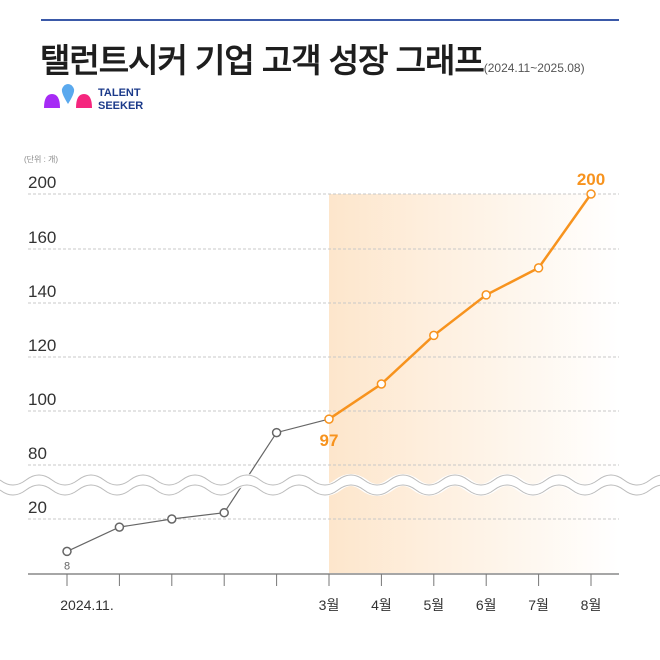 The height and width of the screenshot is (660, 660). Describe the element at coordinates (538, 605) in the screenshot. I see `x-tick-label: 7월` at that location.